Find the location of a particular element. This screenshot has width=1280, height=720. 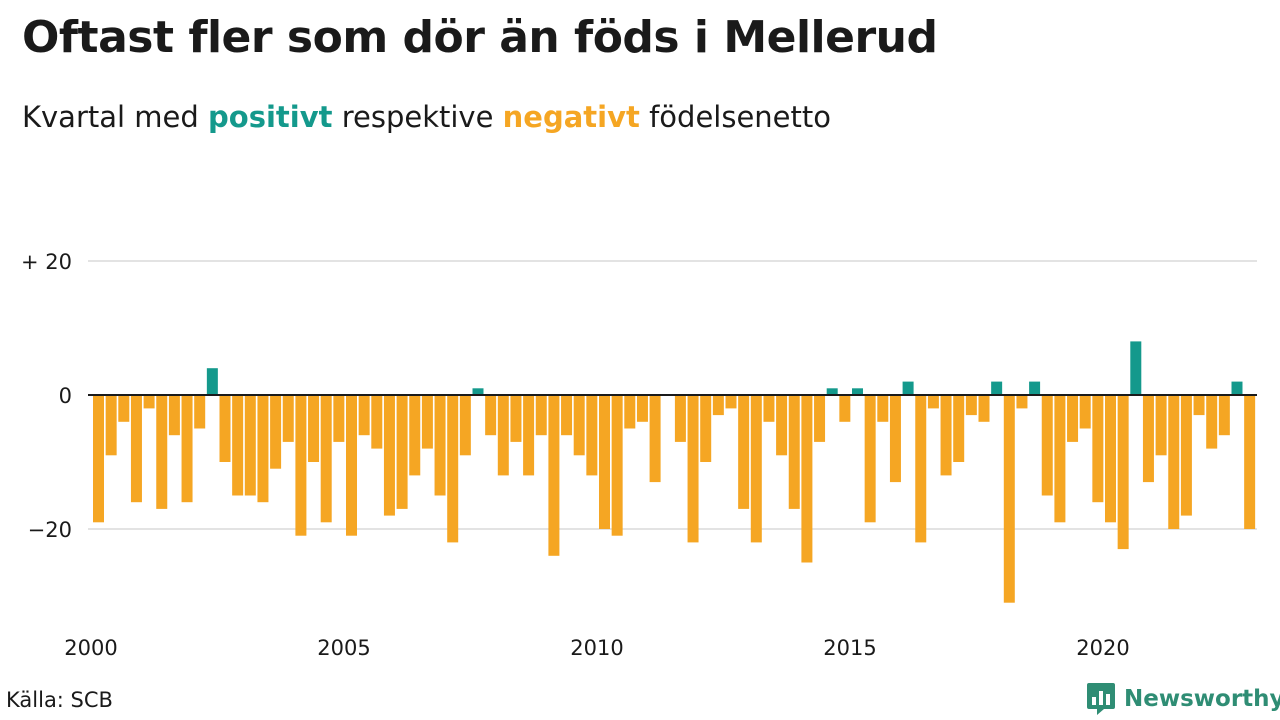

y-tick-label: + 20 is located at coordinates (46, 262).